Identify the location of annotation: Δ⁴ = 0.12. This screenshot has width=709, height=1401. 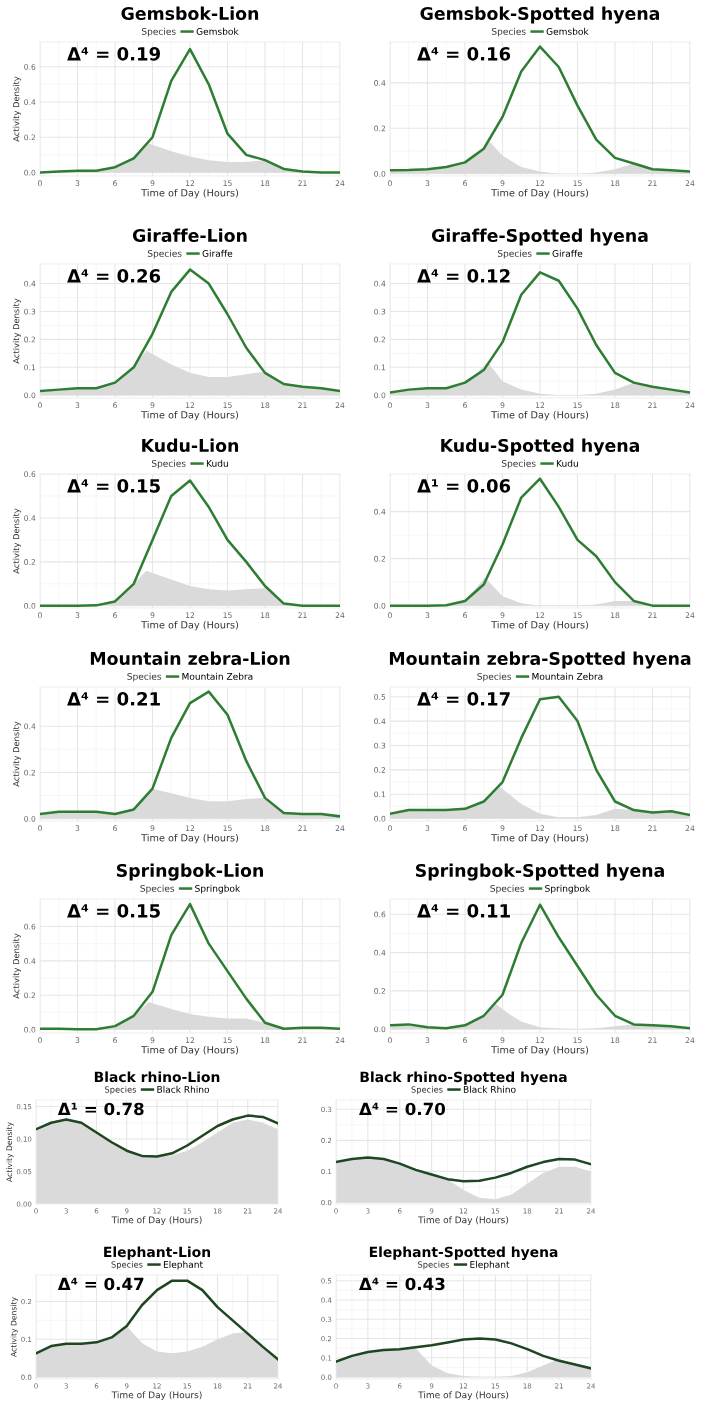
(463, 275).